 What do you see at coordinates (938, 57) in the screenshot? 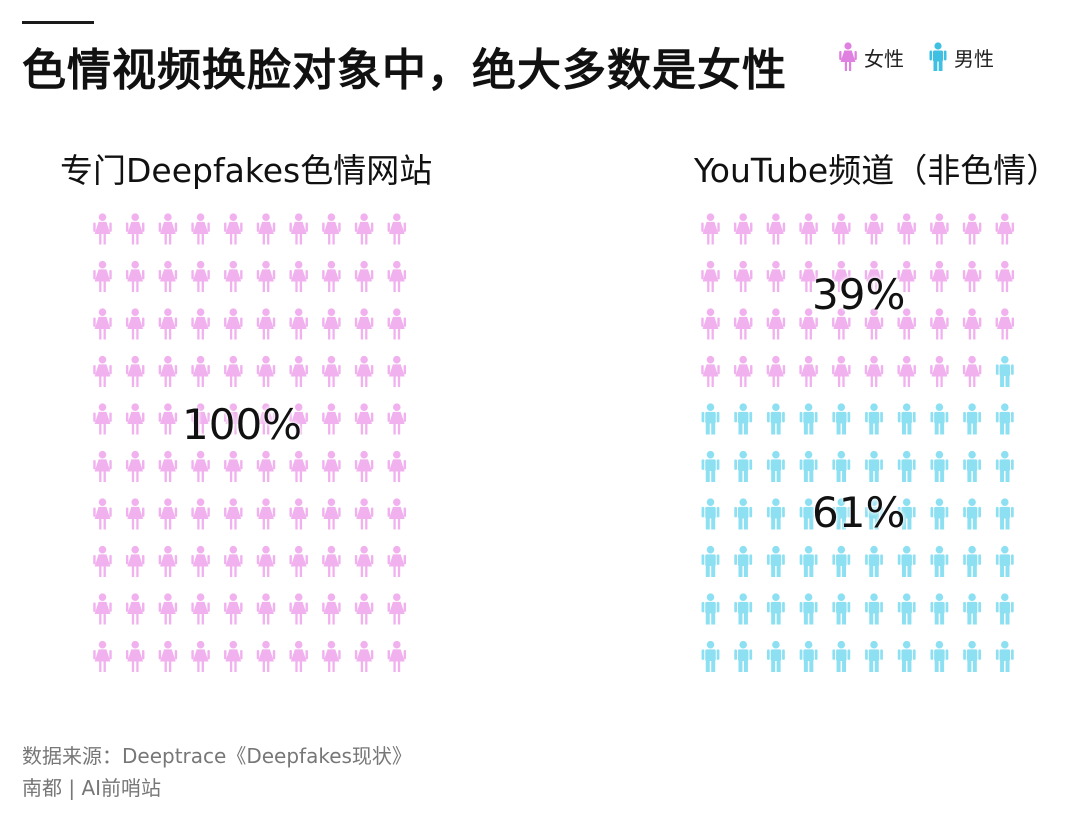
I see `male-person-icon` at bounding box center [938, 57].